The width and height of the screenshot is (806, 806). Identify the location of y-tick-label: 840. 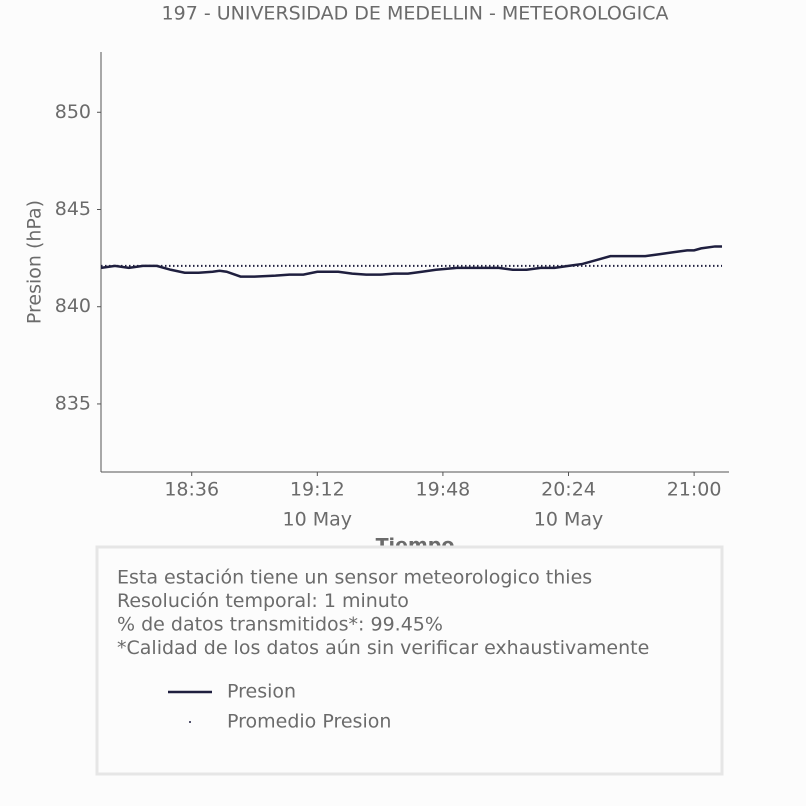
(73, 306).